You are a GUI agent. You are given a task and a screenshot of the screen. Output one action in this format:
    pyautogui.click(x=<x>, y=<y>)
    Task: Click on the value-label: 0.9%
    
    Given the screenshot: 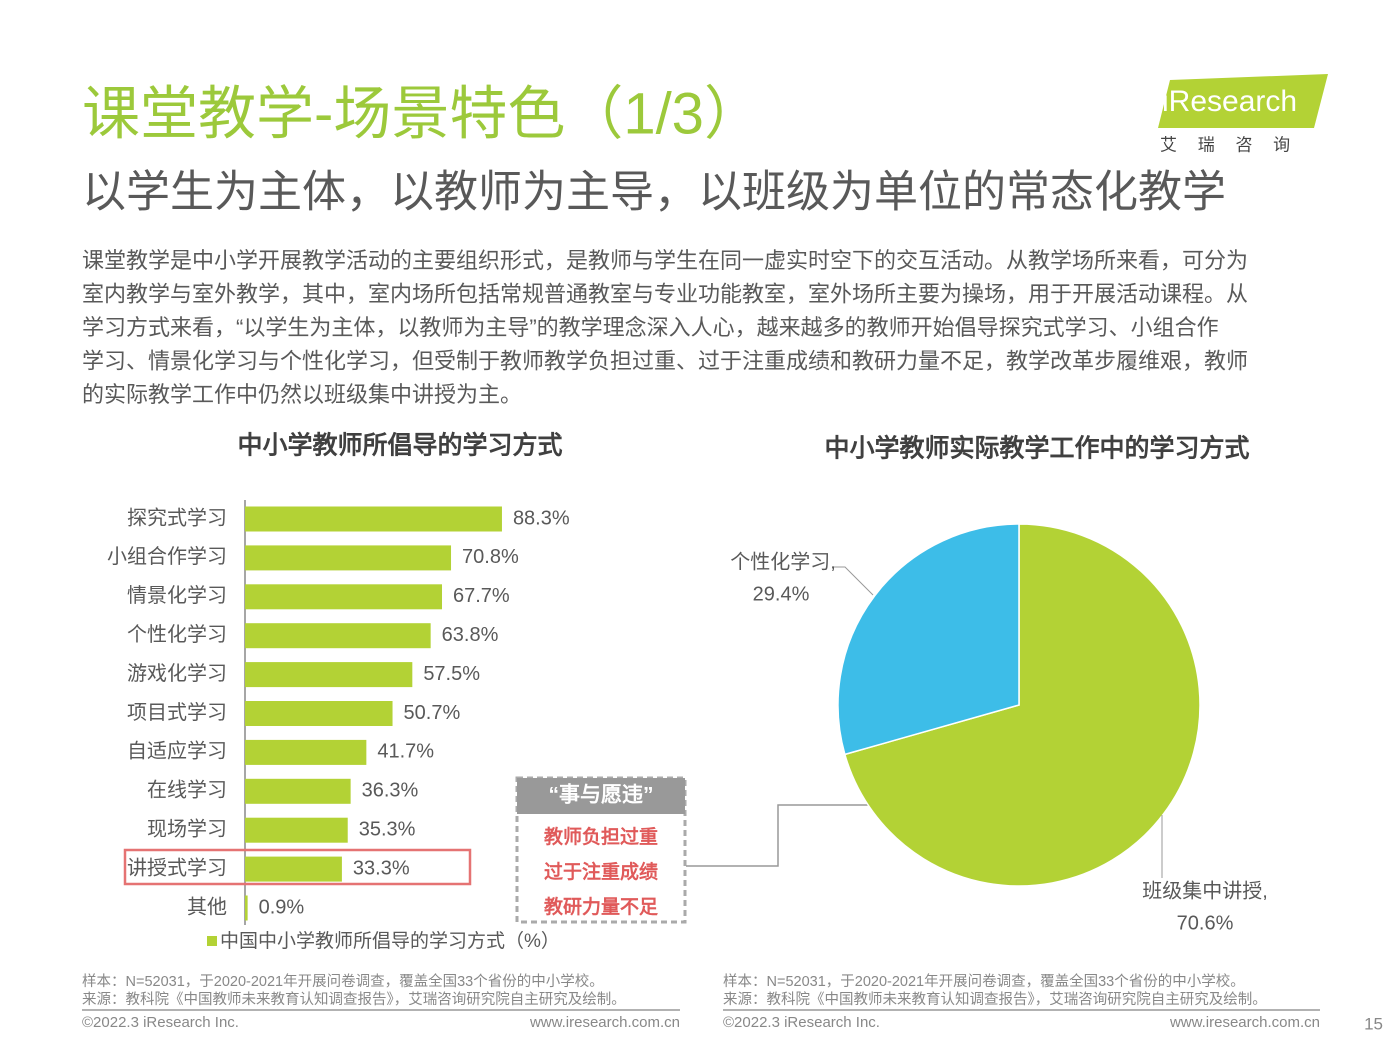 What is the action you would take?
    pyautogui.click(x=282, y=907)
    